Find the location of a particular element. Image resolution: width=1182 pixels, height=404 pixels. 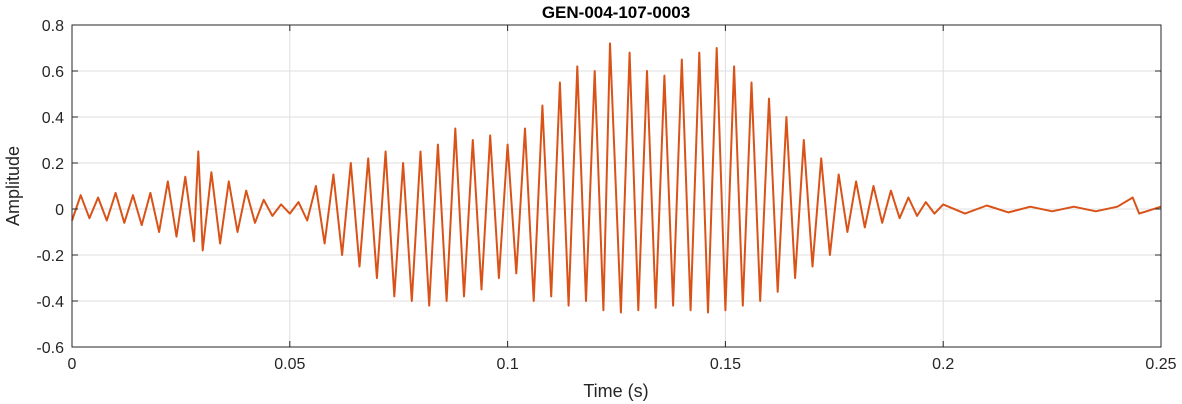

y-tick-label: -0.4 is located at coordinates (50, 302).